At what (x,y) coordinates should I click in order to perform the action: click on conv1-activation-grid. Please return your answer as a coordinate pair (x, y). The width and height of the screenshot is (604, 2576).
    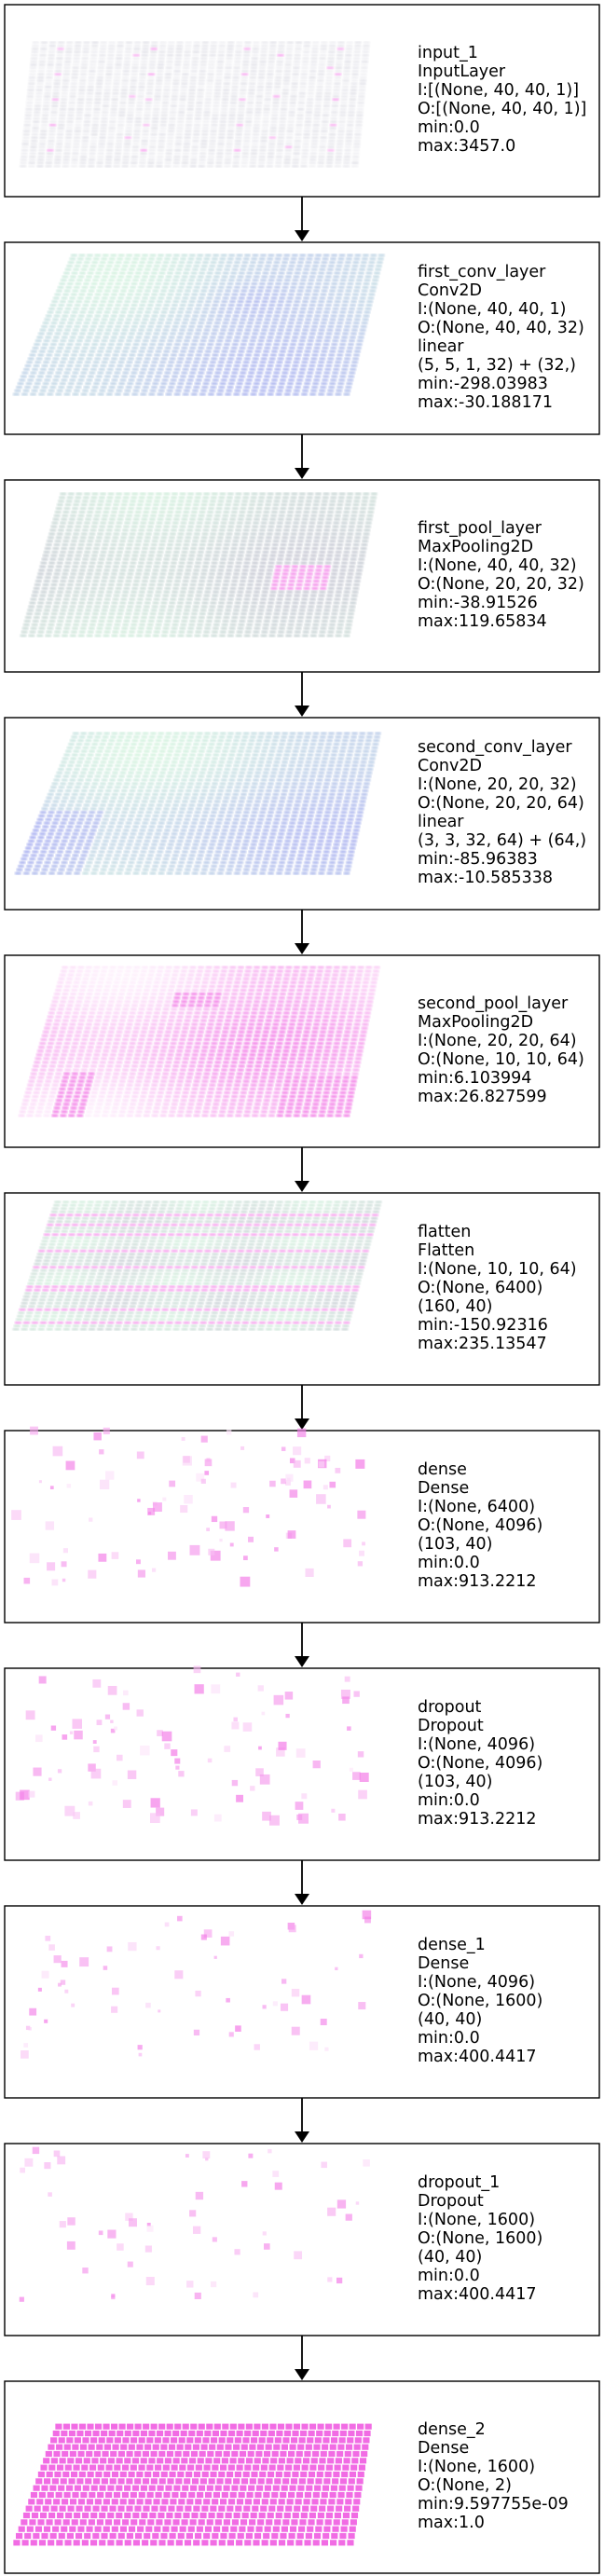
    Looking at the image, I should click on (199, 324).